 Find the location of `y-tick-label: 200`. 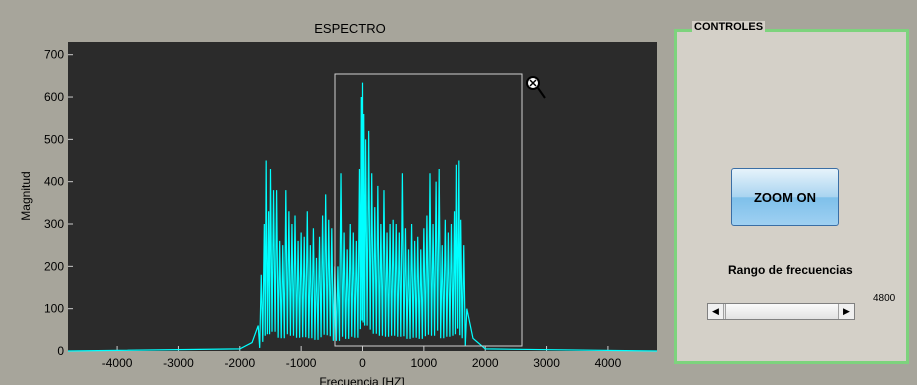

y-tick-label: 200 is located at coordinates (54, 266).